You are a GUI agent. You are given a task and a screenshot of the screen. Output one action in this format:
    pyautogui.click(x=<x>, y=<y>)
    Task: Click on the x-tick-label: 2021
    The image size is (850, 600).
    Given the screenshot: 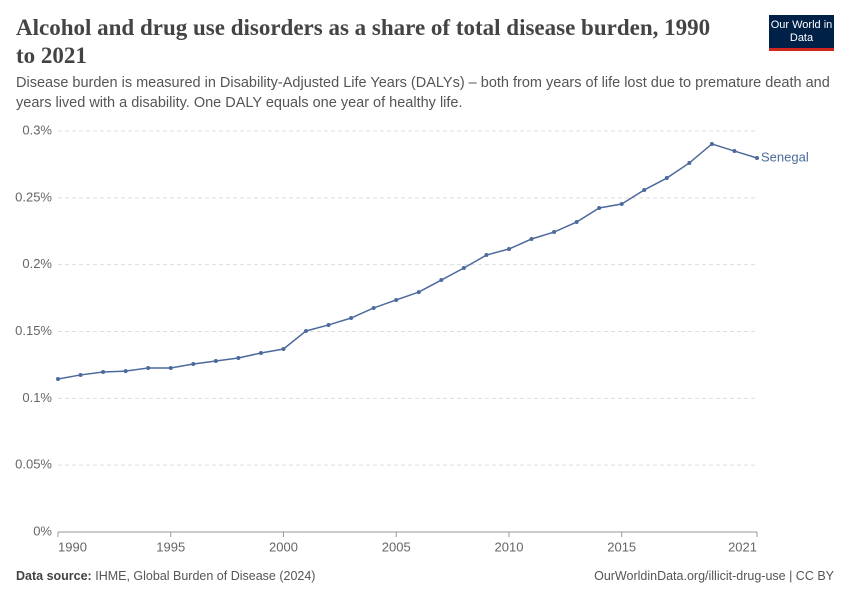 What is the action you would take?
    pyautogui.click(x=742, y=546)
    